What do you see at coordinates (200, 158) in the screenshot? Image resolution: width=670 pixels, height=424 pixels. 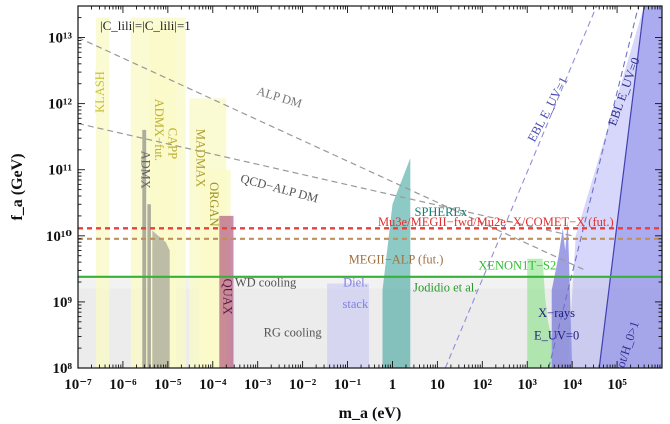 I see `label-madmax: MADMAX` at bounding box center [200, 158].